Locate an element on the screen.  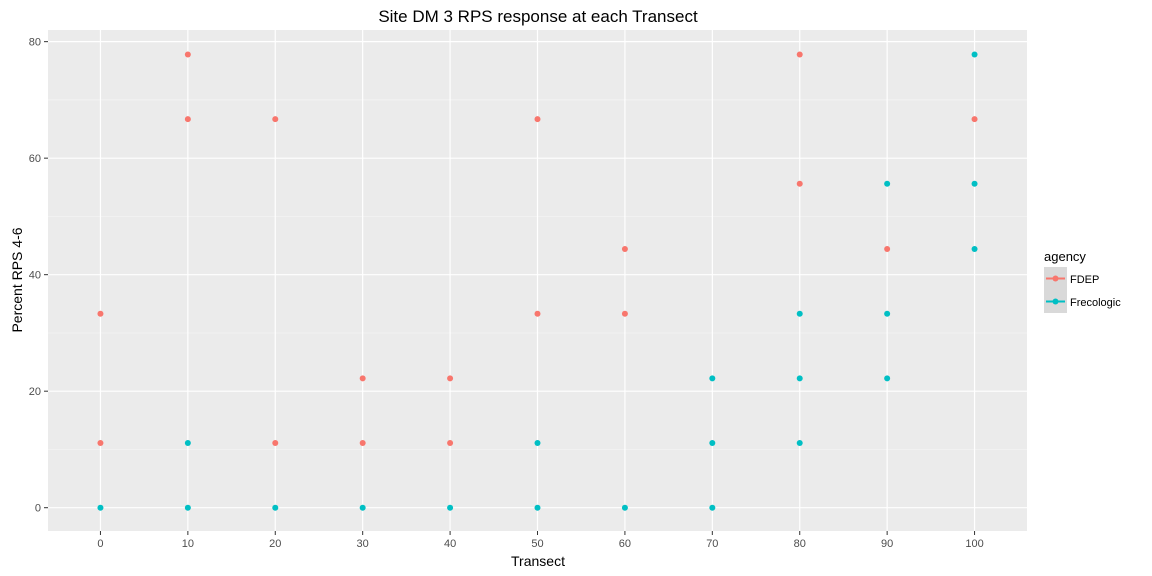
x-tick-label: 30 is located at coordinates (363, 544).